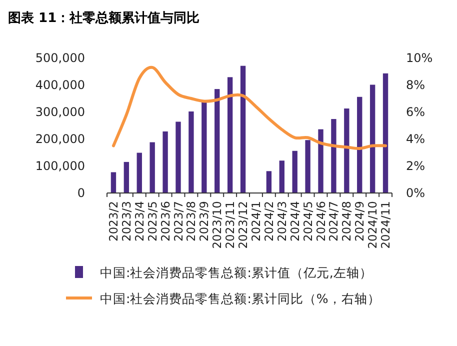 This screenshot has width=457, height=346. Describe the element at coordinates (416, 112) in the screenshot. I see `y2-tick-label: 6%` at that location.